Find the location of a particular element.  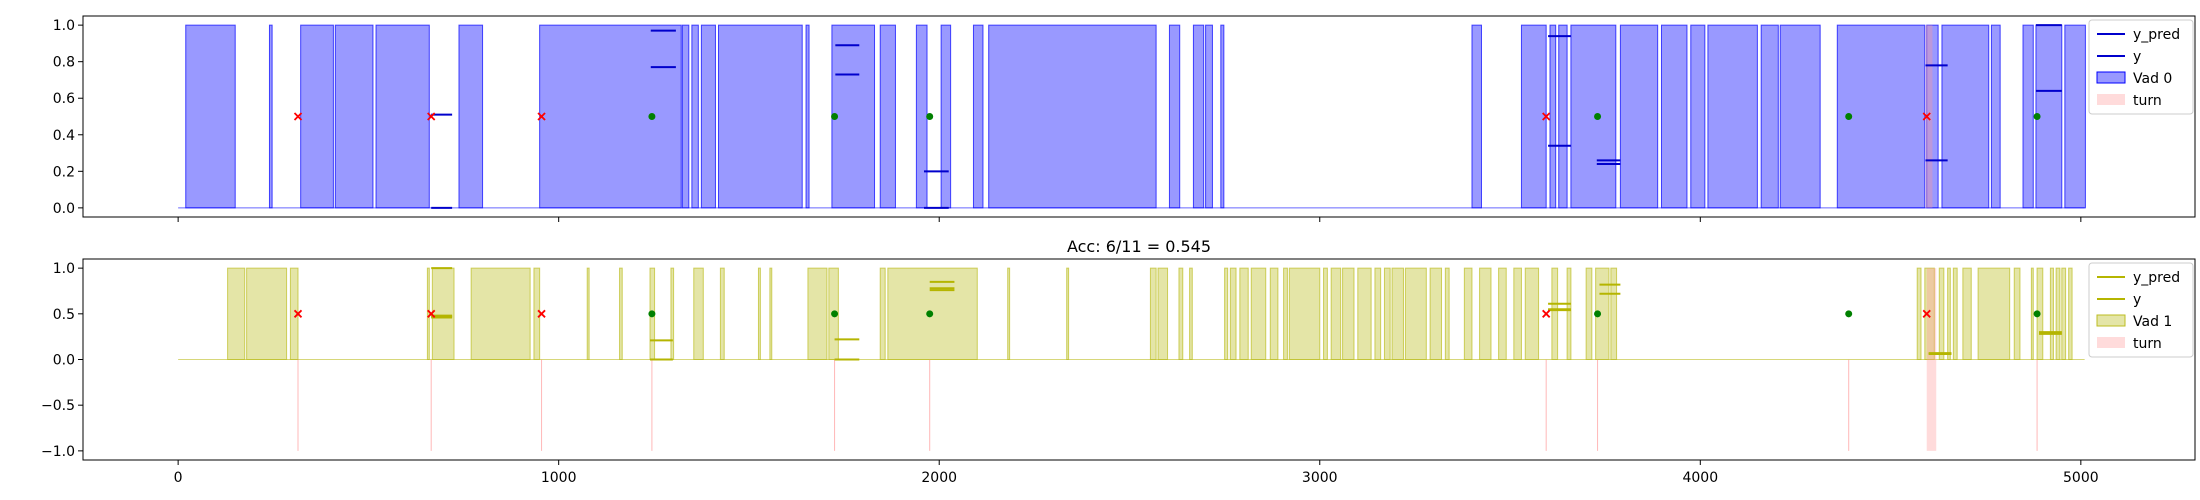

bottom-legend-vad-swatch is located at coordinates (2111, 320).